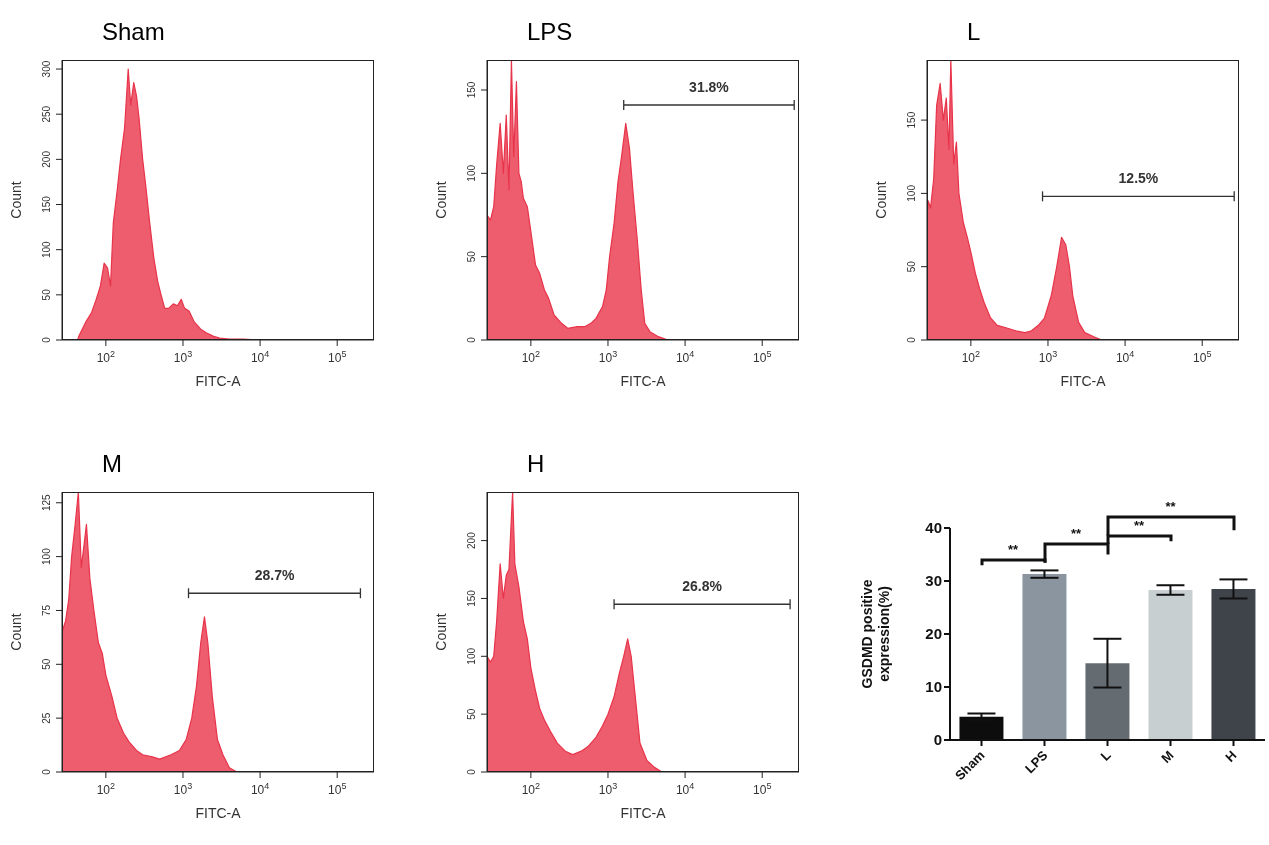 The image size is (1269, 845). What do you see at coordinates (1231, 756) in the screenshot?
I see `x-tick-label: H` at bounding box center [1231, 756].